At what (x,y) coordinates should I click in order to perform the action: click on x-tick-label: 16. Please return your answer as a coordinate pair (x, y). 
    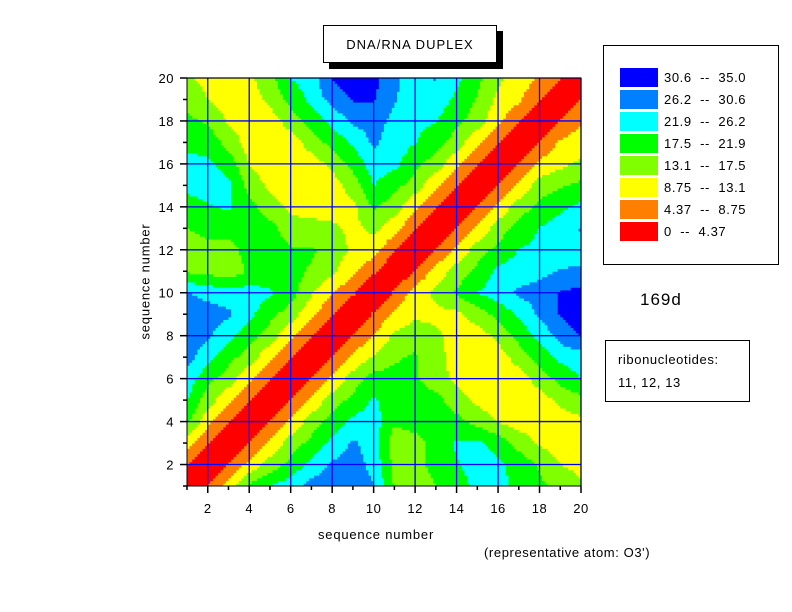
    Looking at the image, I should click on (497, 508).